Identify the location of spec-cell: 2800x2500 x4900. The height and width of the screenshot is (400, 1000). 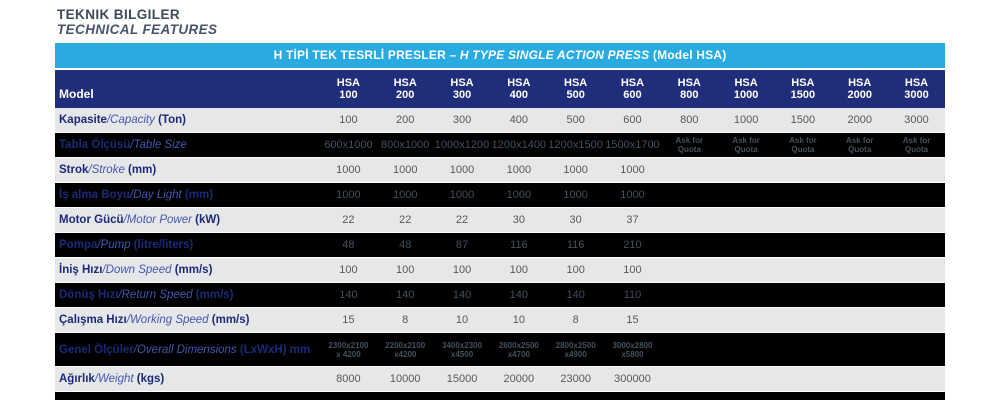
(575, 349).